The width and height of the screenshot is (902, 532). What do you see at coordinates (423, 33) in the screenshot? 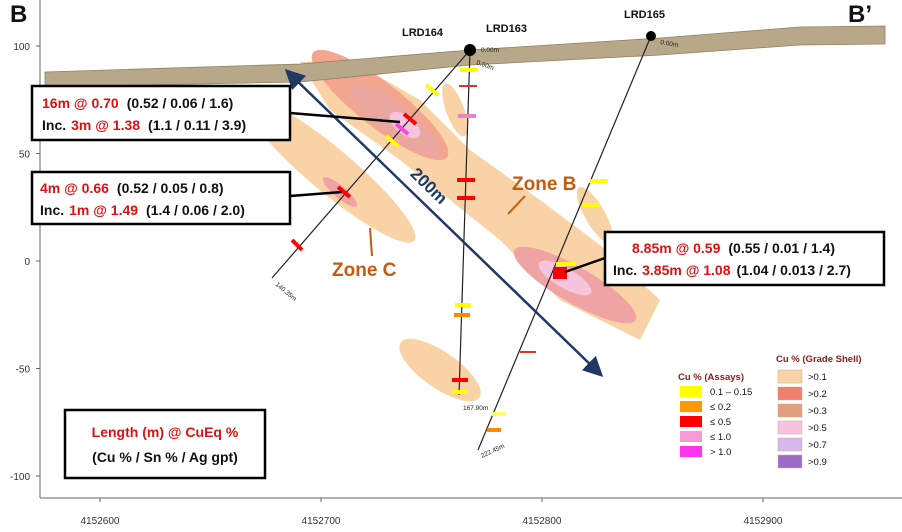
I see `hole-name: LRD164` at bounding box center [423, 33].